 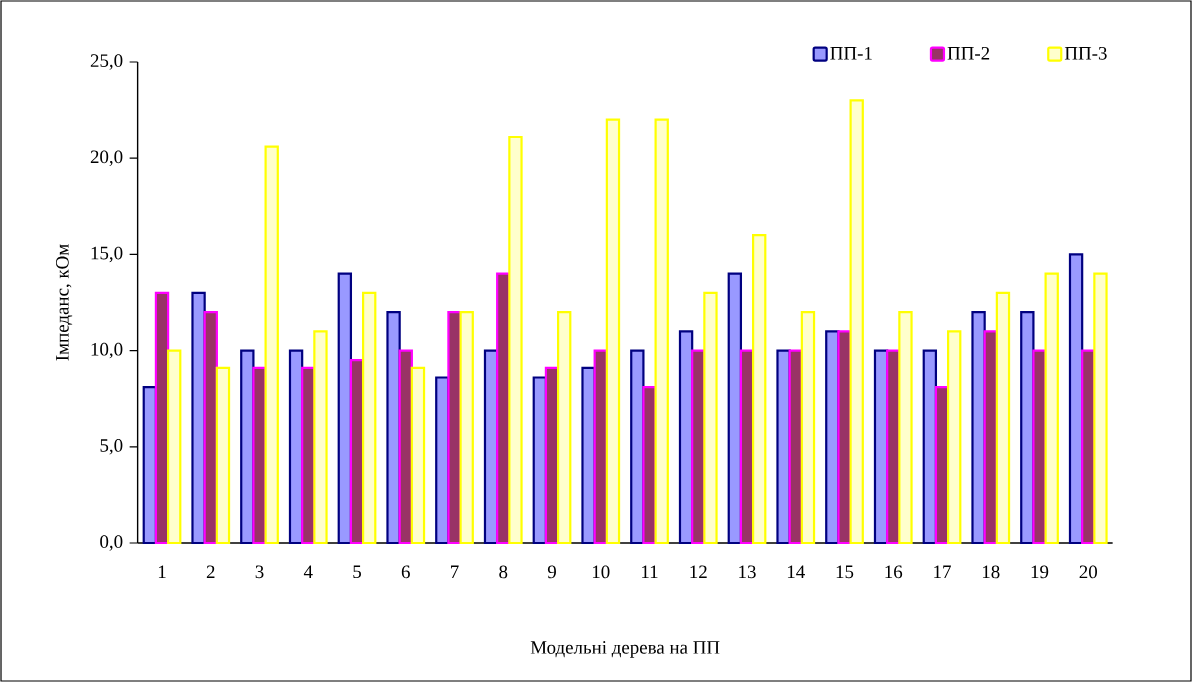 What do you see at coordinates (991, 572) in the screenshot?
I see `x-tick-label: 18` at bounding box center [991, 572].